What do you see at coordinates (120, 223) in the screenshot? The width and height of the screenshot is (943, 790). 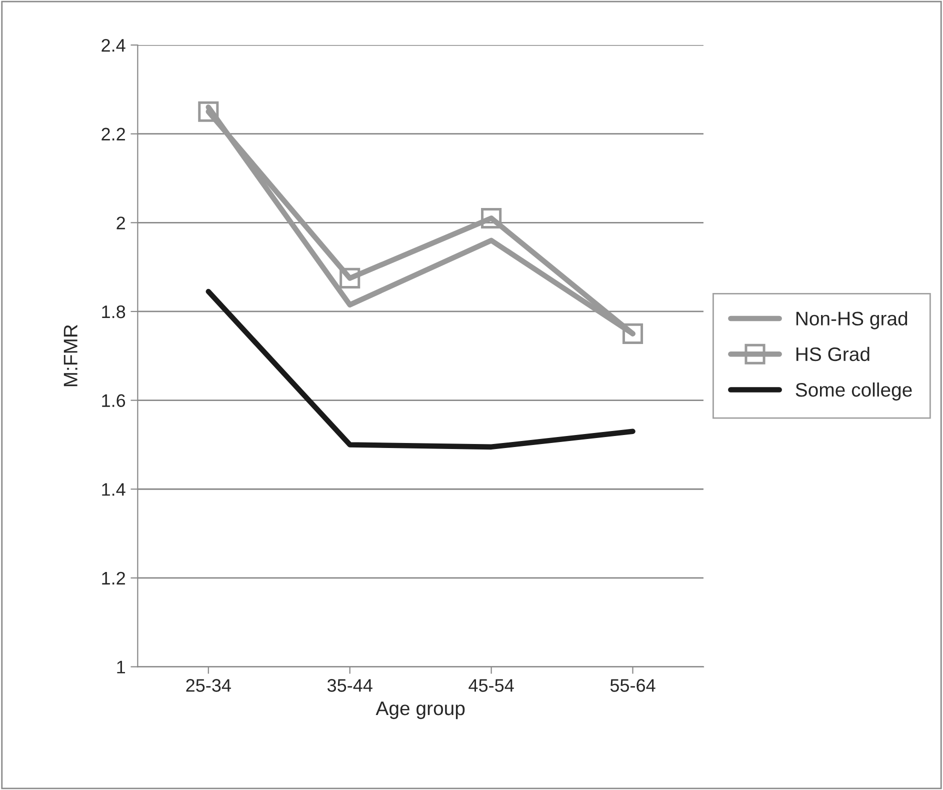 I see `y-tick-label: 2` at bounding box center [120, 223].